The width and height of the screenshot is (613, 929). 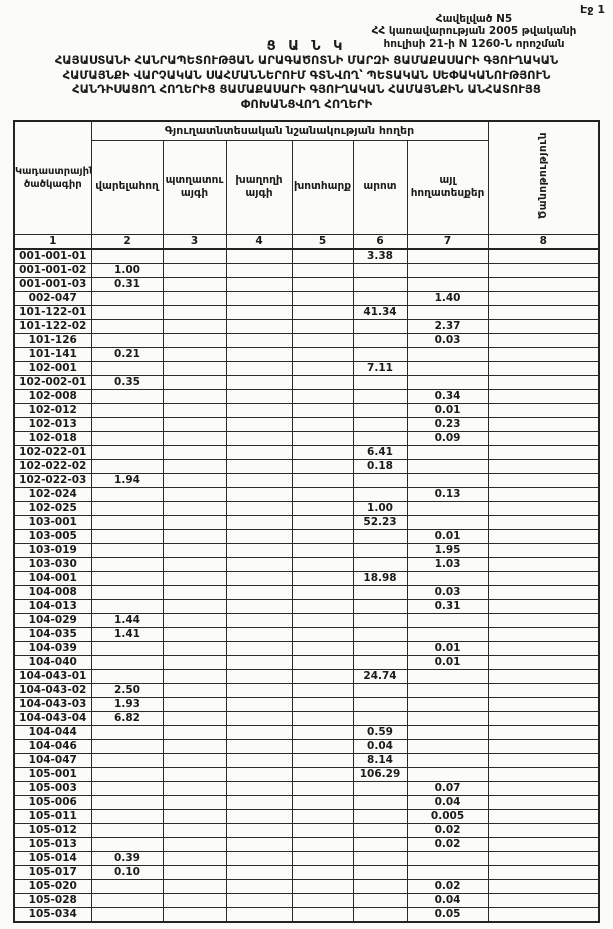 I want to click on cadastral-code-cell: 104-047, so click(x=52, y=760).